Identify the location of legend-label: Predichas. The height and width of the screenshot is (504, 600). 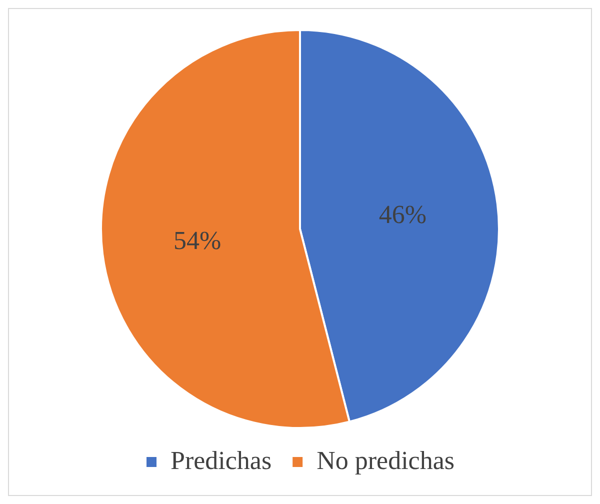
(221, 460).